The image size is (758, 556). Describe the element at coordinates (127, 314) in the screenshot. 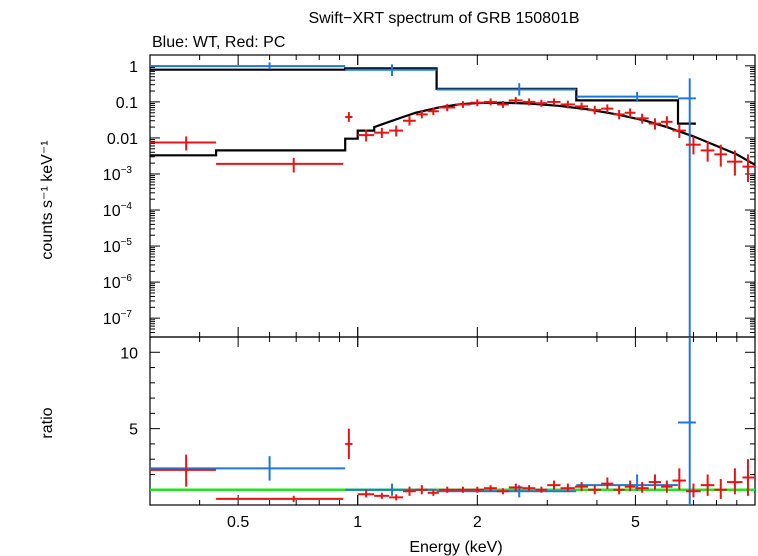

I see `y-tick-exponent: −7` at that location.